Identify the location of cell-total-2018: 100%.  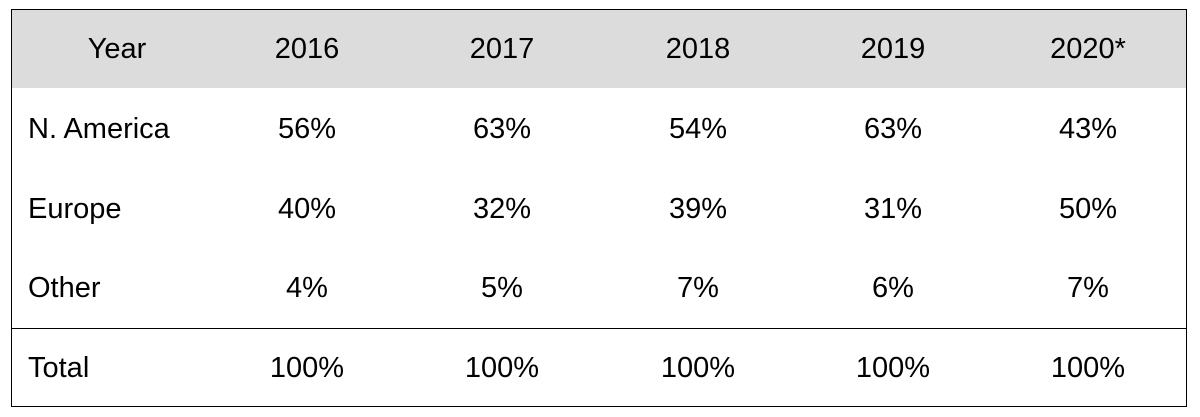
(698, 367).